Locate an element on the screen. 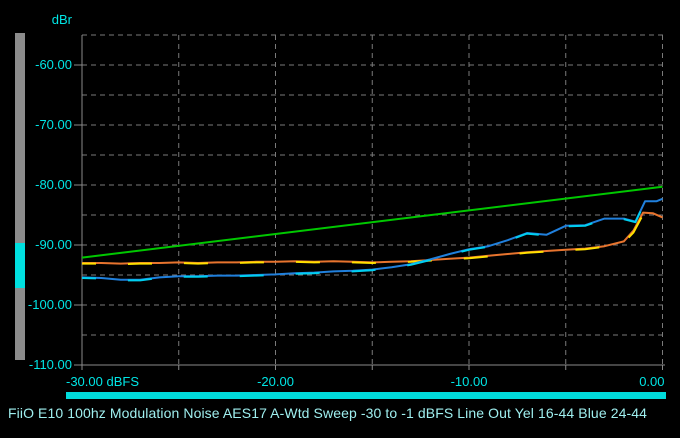 This screenshot has height=438, width=680. level-meter-track is located at coordinates (20, 196).